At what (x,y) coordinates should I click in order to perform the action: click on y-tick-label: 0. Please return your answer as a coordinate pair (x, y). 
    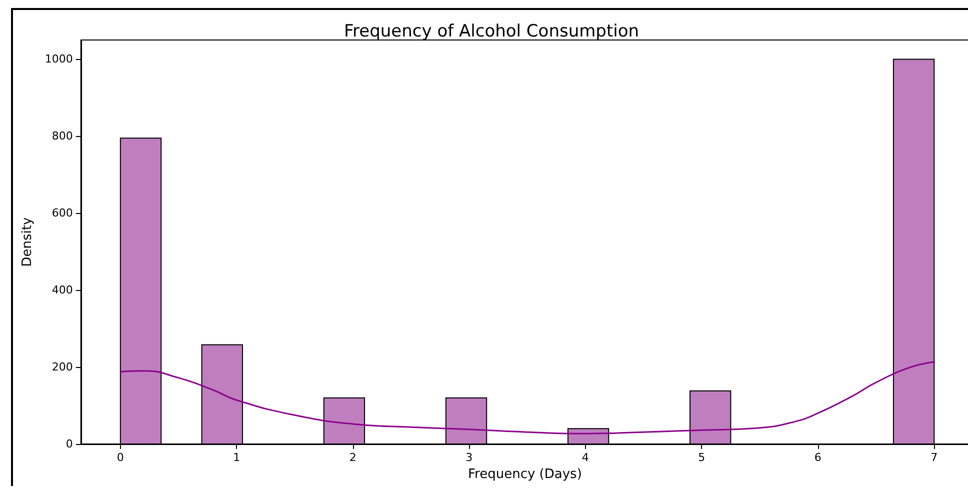
    Looking at the image, I should click on (69, 444).